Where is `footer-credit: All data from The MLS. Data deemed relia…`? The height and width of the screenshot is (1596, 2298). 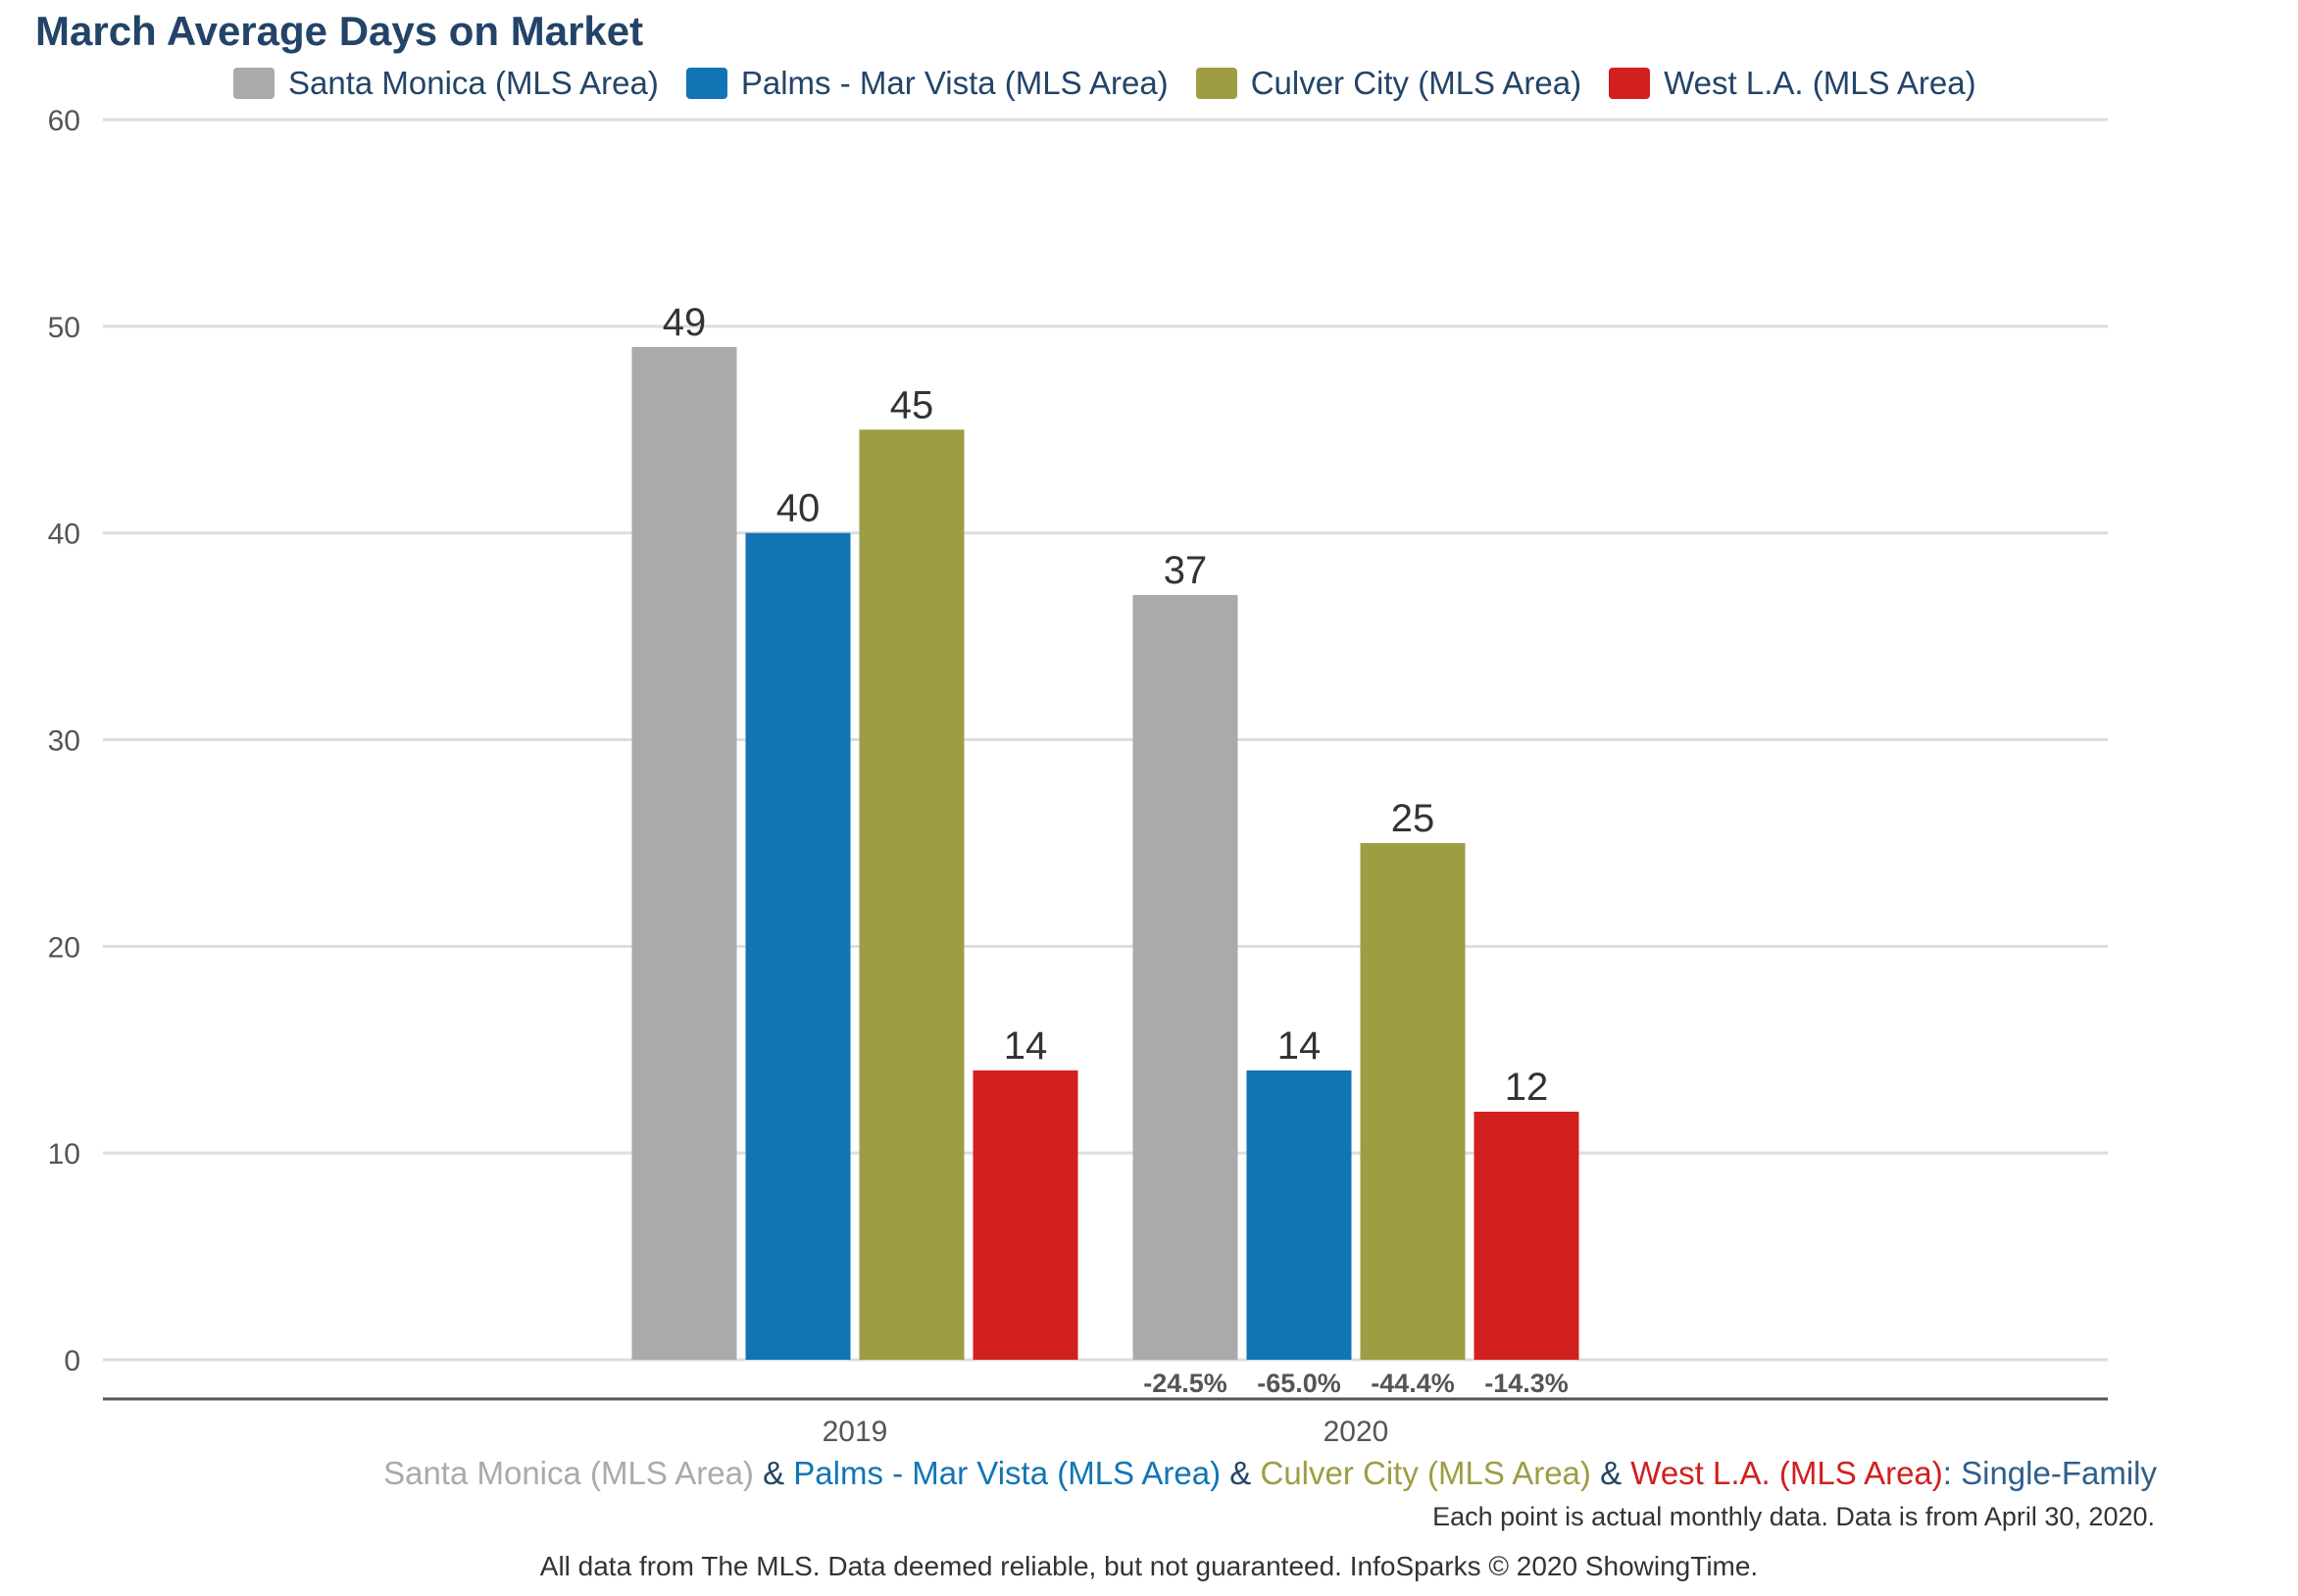
footer-credit: All data from The MLS. Data deemed relia… is located at coordinates (1149, 1566).